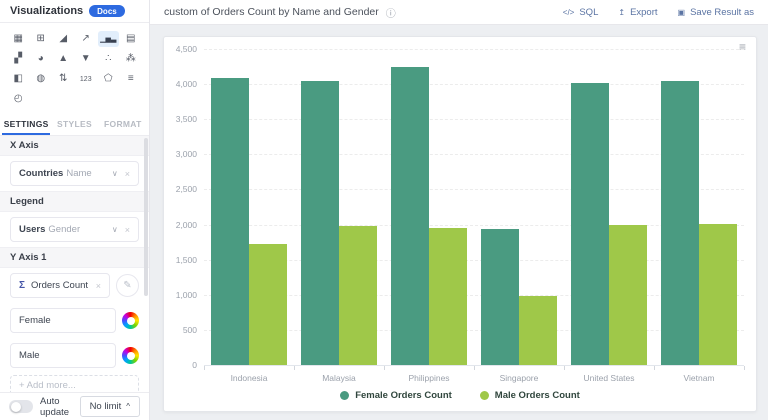 Image resolution: width=768 pixels, height=420 pixels. I want to click on bar-chart-icon: ▁▅▃, so click(108, 39).